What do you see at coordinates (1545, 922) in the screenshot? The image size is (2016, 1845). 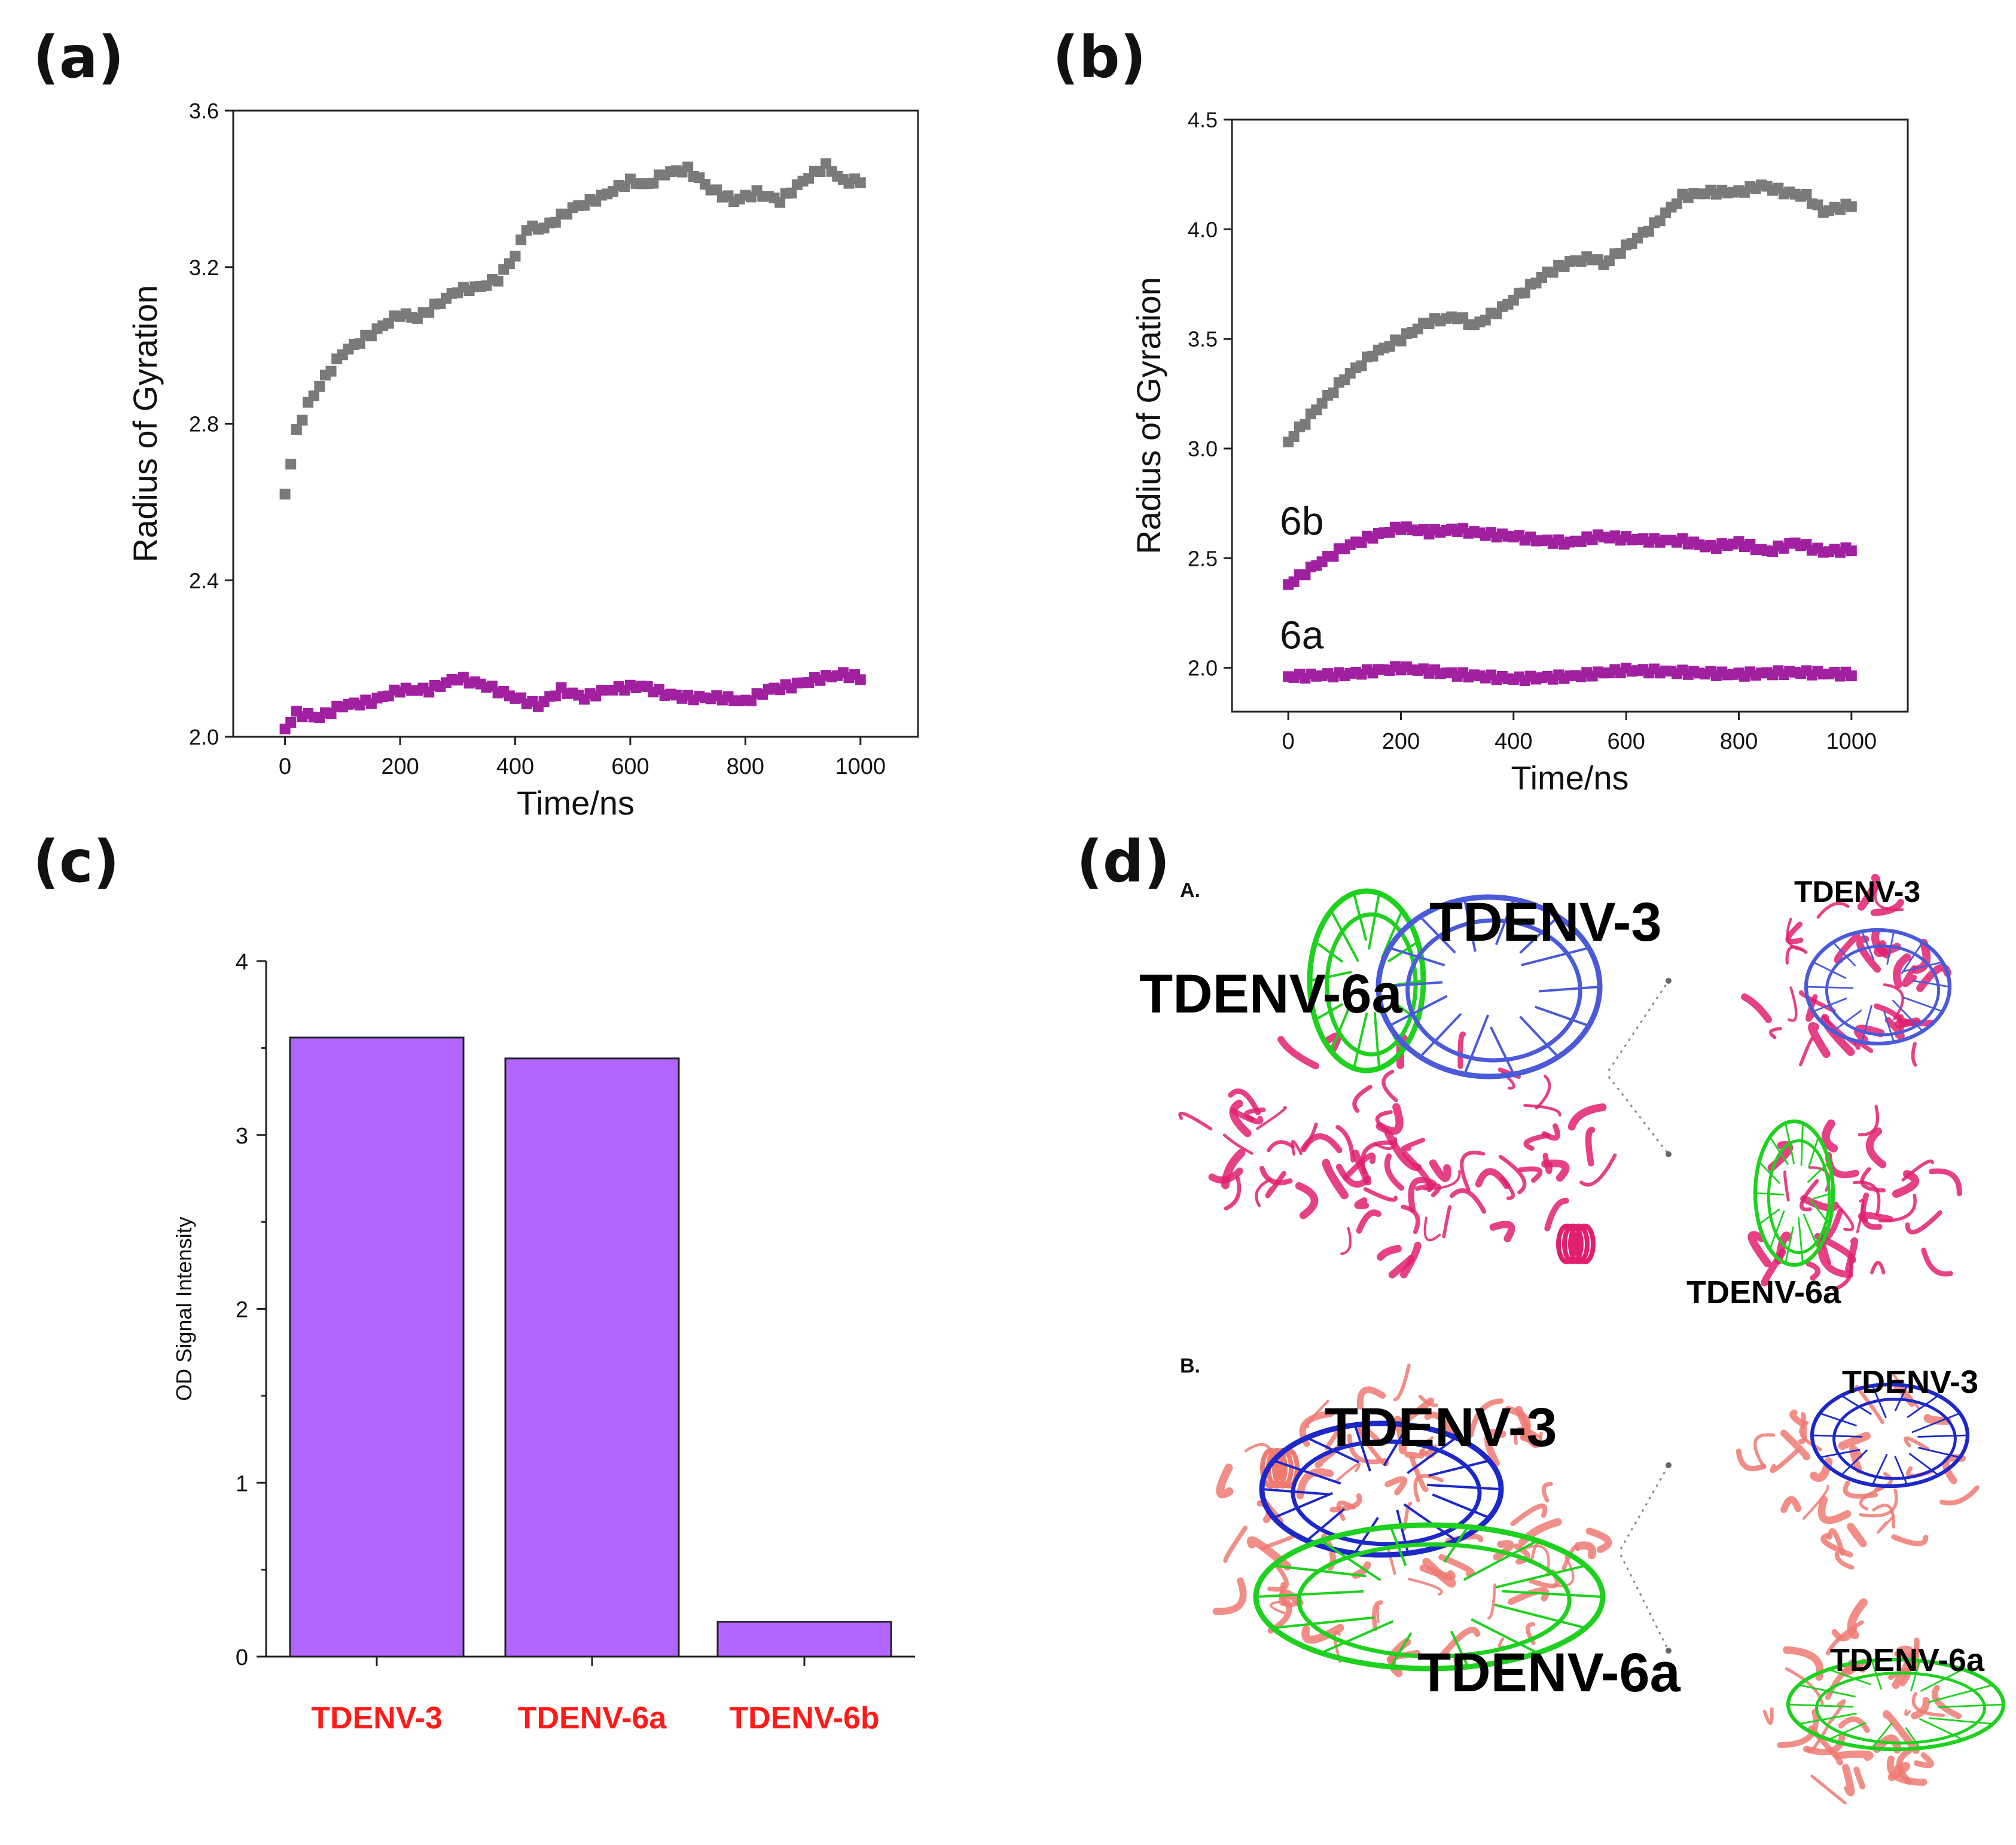 I see `section-a-main-label-tdenv-3: TDENV-3` at bounding box center [1545, 922].